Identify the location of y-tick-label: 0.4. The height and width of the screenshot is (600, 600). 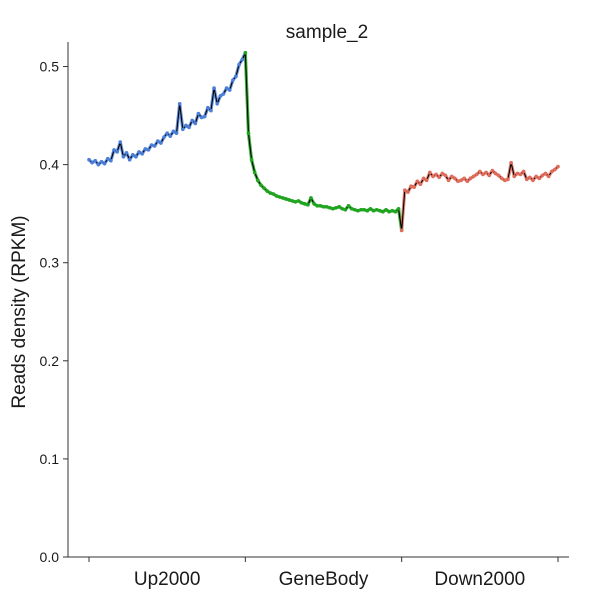
(50, 165).